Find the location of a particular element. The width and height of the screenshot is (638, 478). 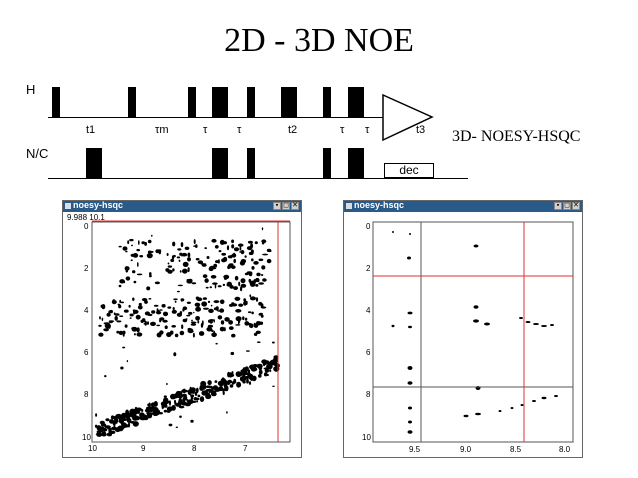

right-plot-frame is located at coordinates (473, 332).